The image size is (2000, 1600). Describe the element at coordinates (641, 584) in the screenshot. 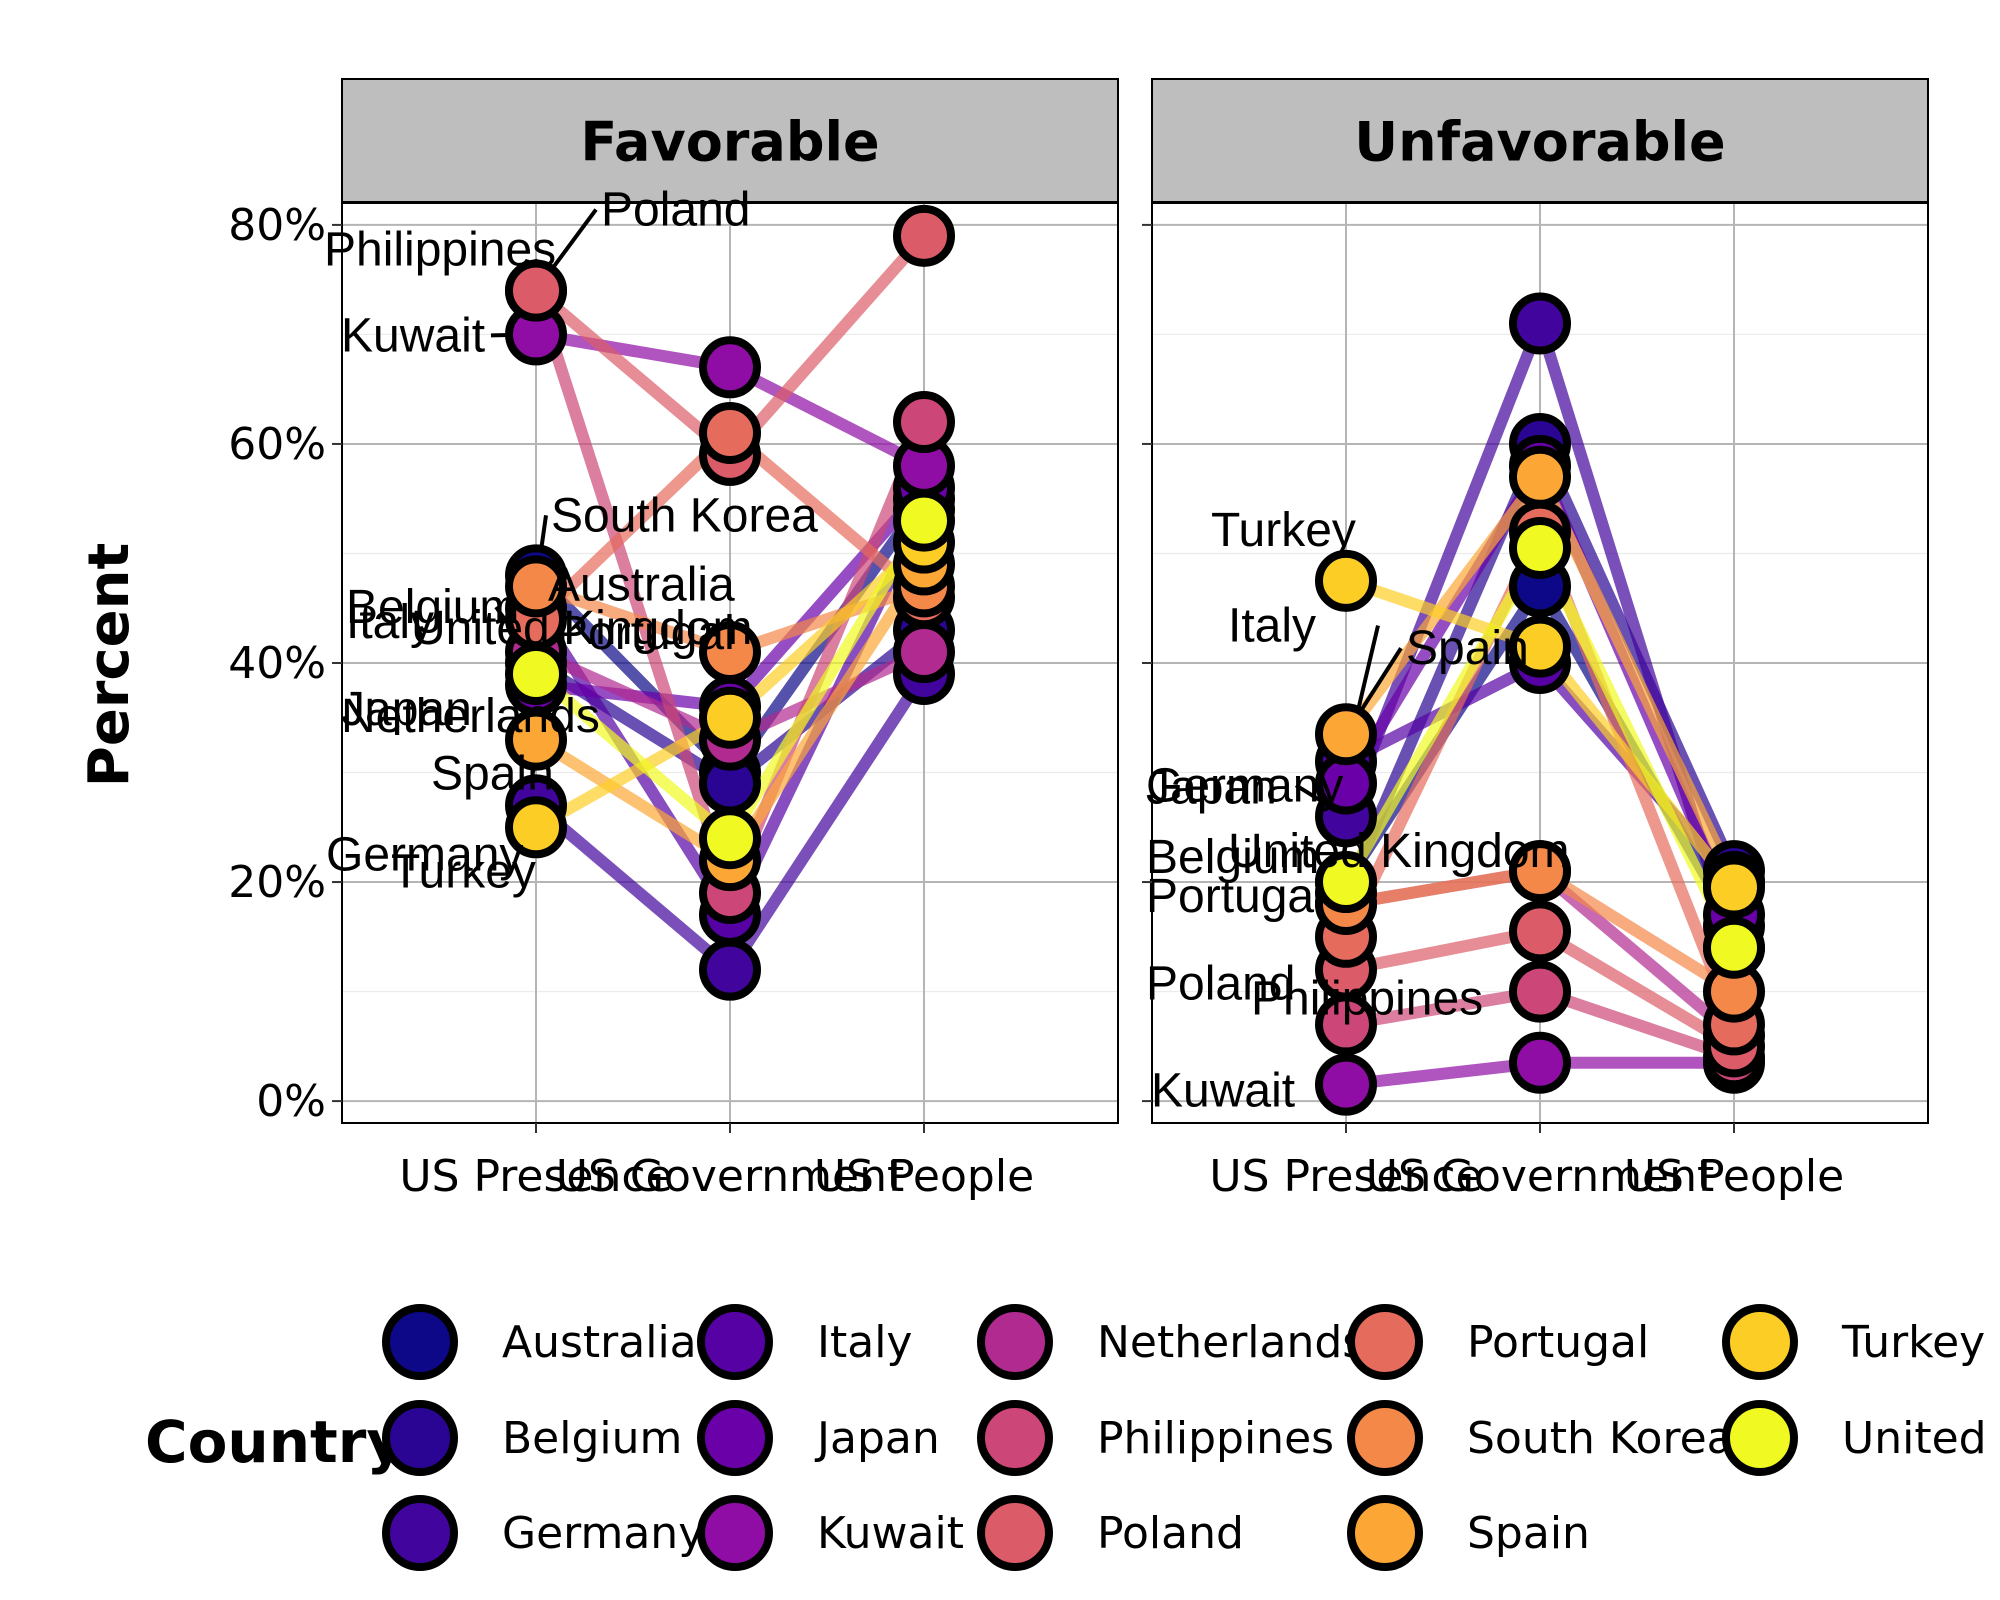

I see `point-label-australia: Australia` at that location.